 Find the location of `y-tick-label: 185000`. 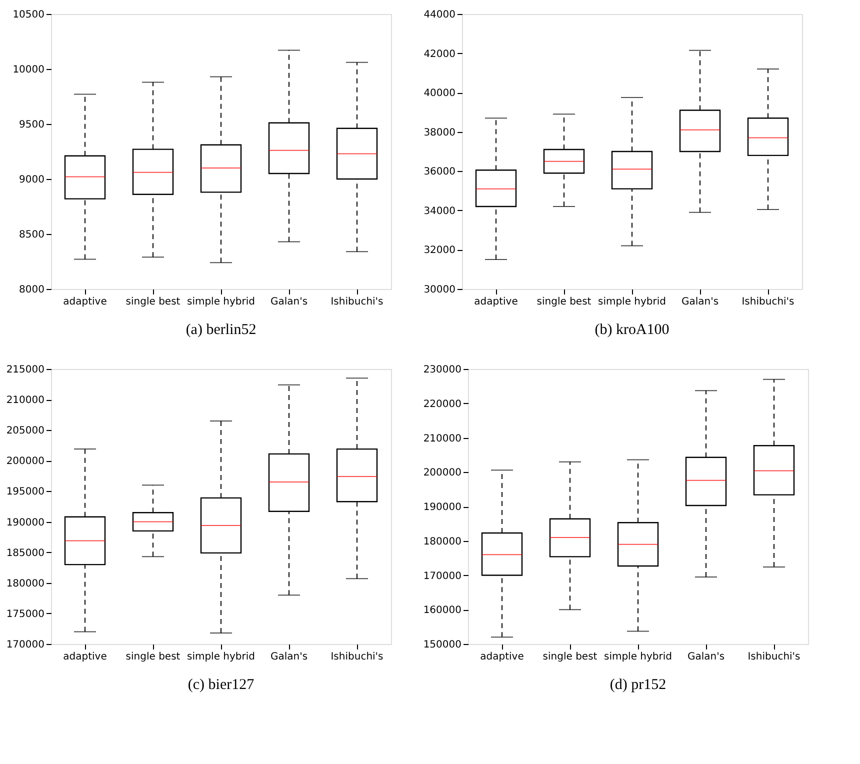

y-tick-label: 185000 is located at coordinates (25, 553).